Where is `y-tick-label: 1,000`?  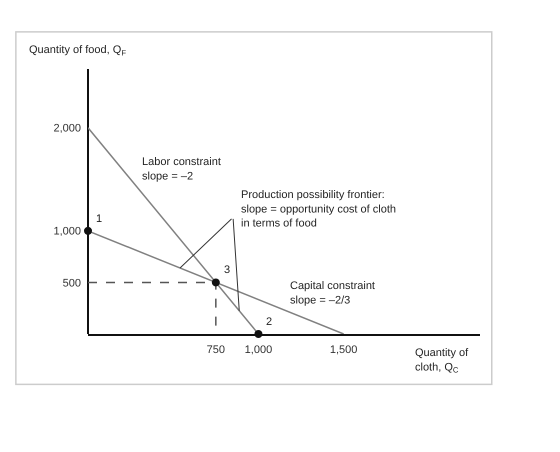 y-tick-label: 1,000 is located at coordinates (67, 232).